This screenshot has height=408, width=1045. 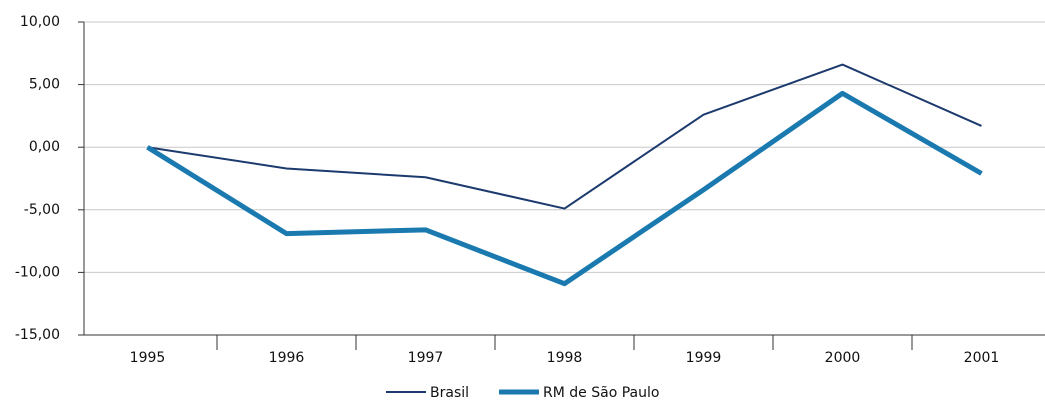 I want to click on x-tick-label: 1996, so click(x=287, y=358).